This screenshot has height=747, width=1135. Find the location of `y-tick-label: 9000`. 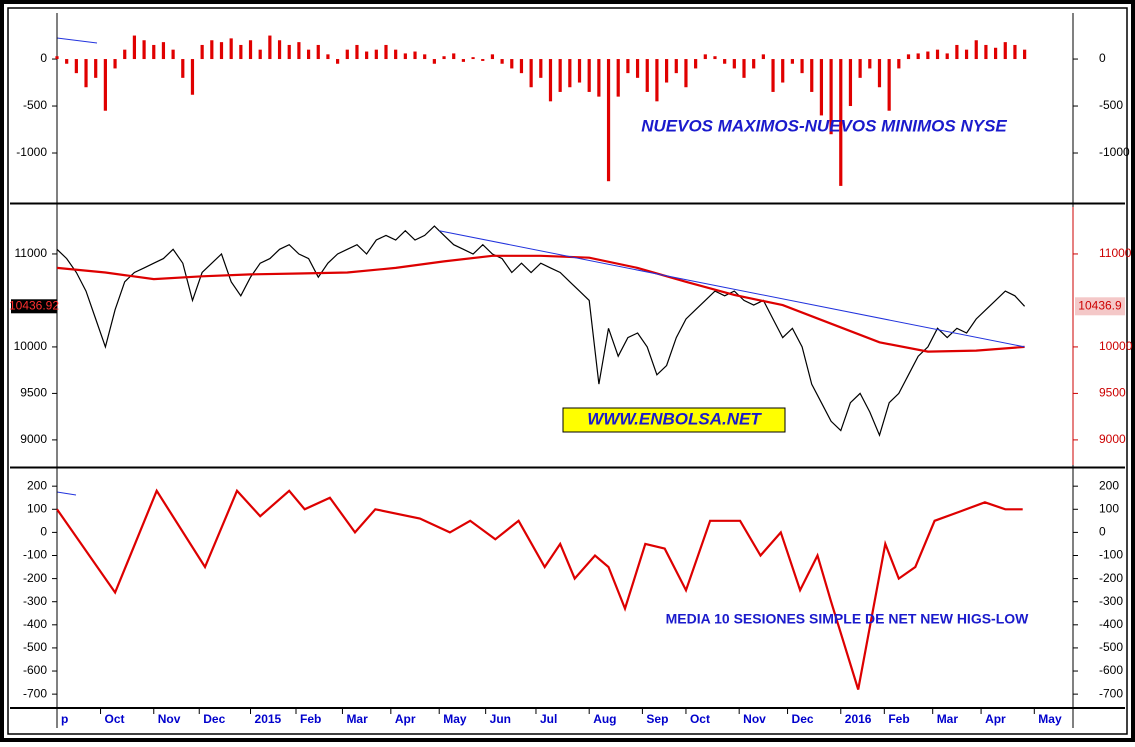

y-tick-label: 9000 is located at coordinates (1112, 439).